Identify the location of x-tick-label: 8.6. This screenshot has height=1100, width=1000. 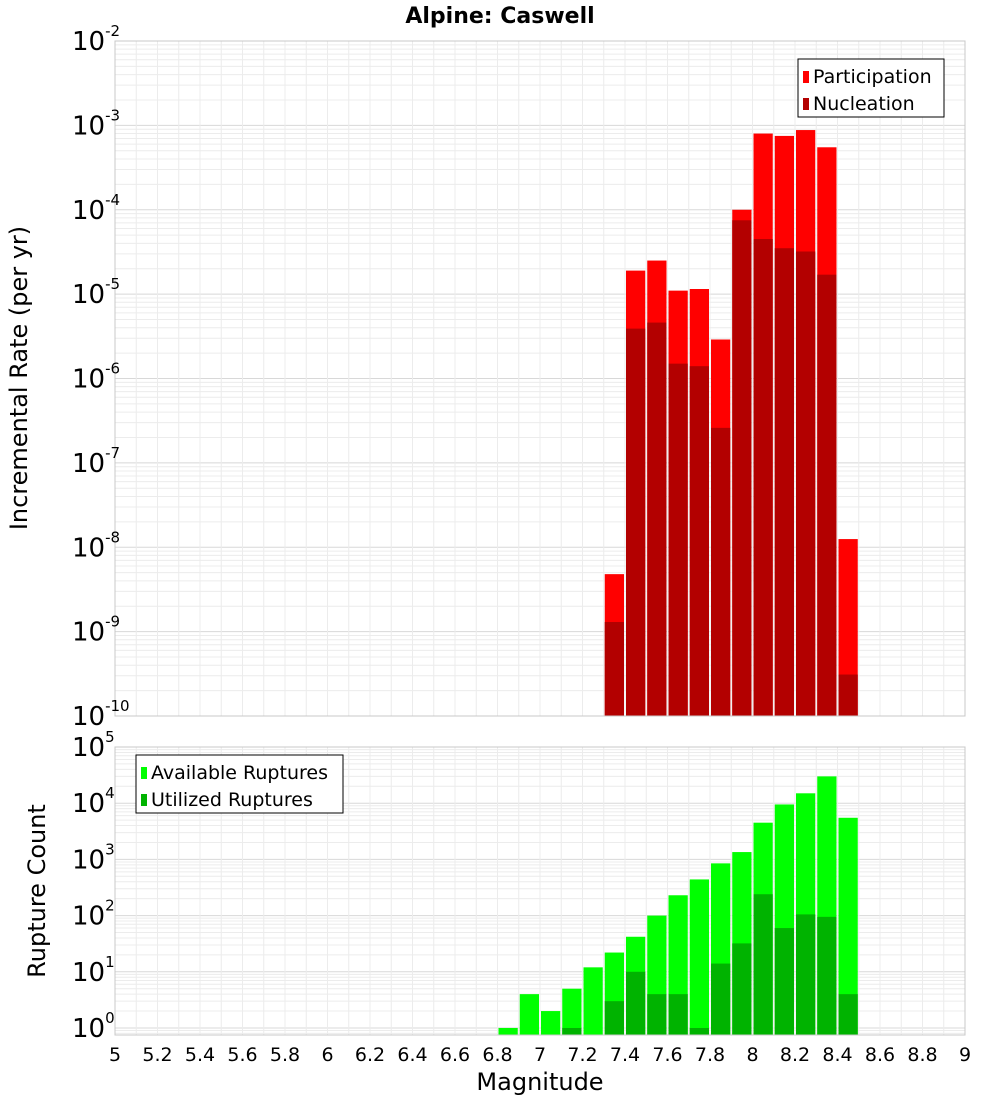
(880, 1055).